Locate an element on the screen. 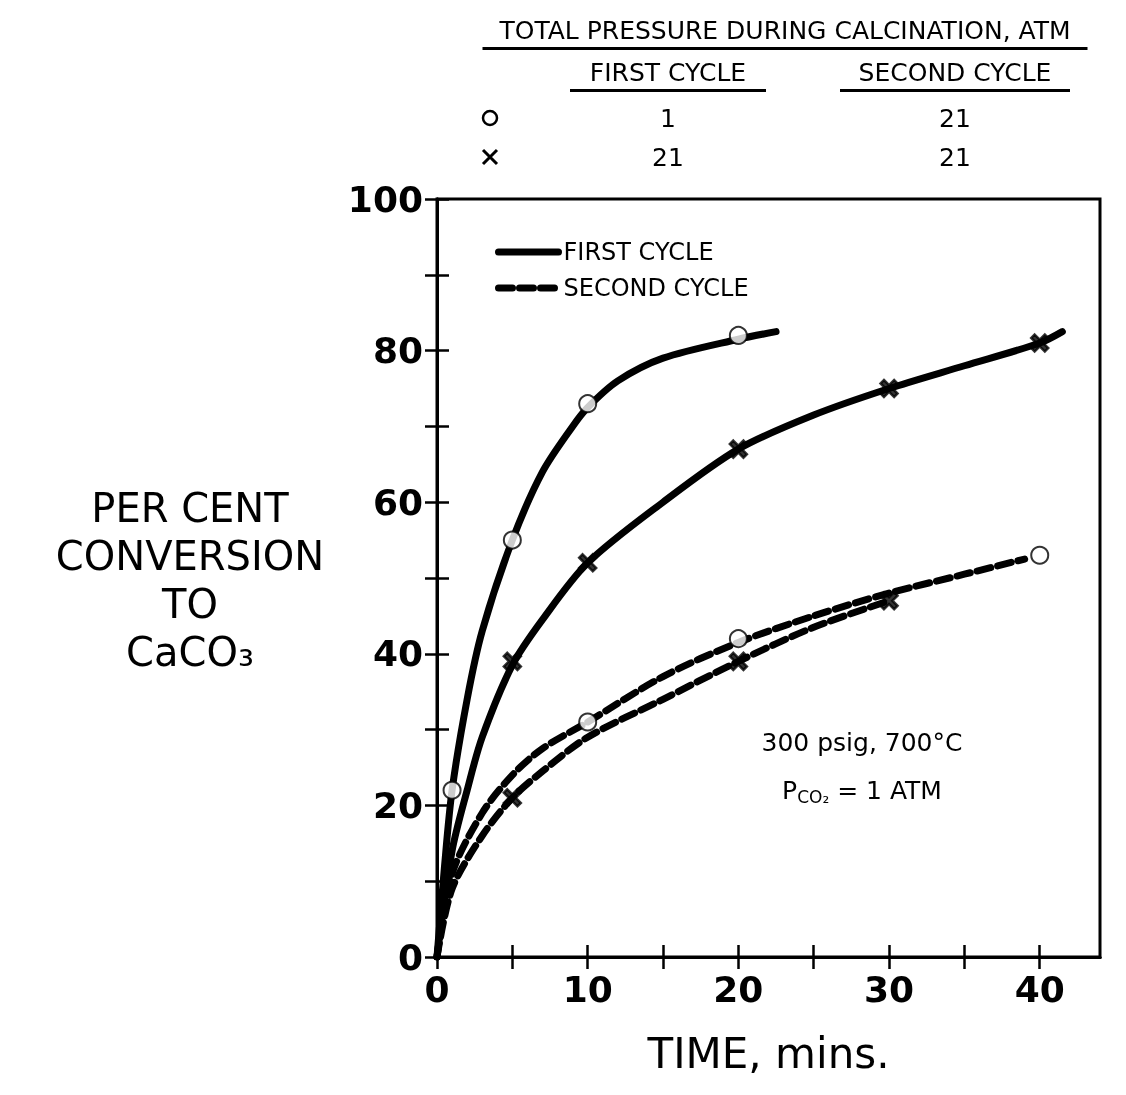  y-tick-label: 80 is located at coordinates (397, 351).